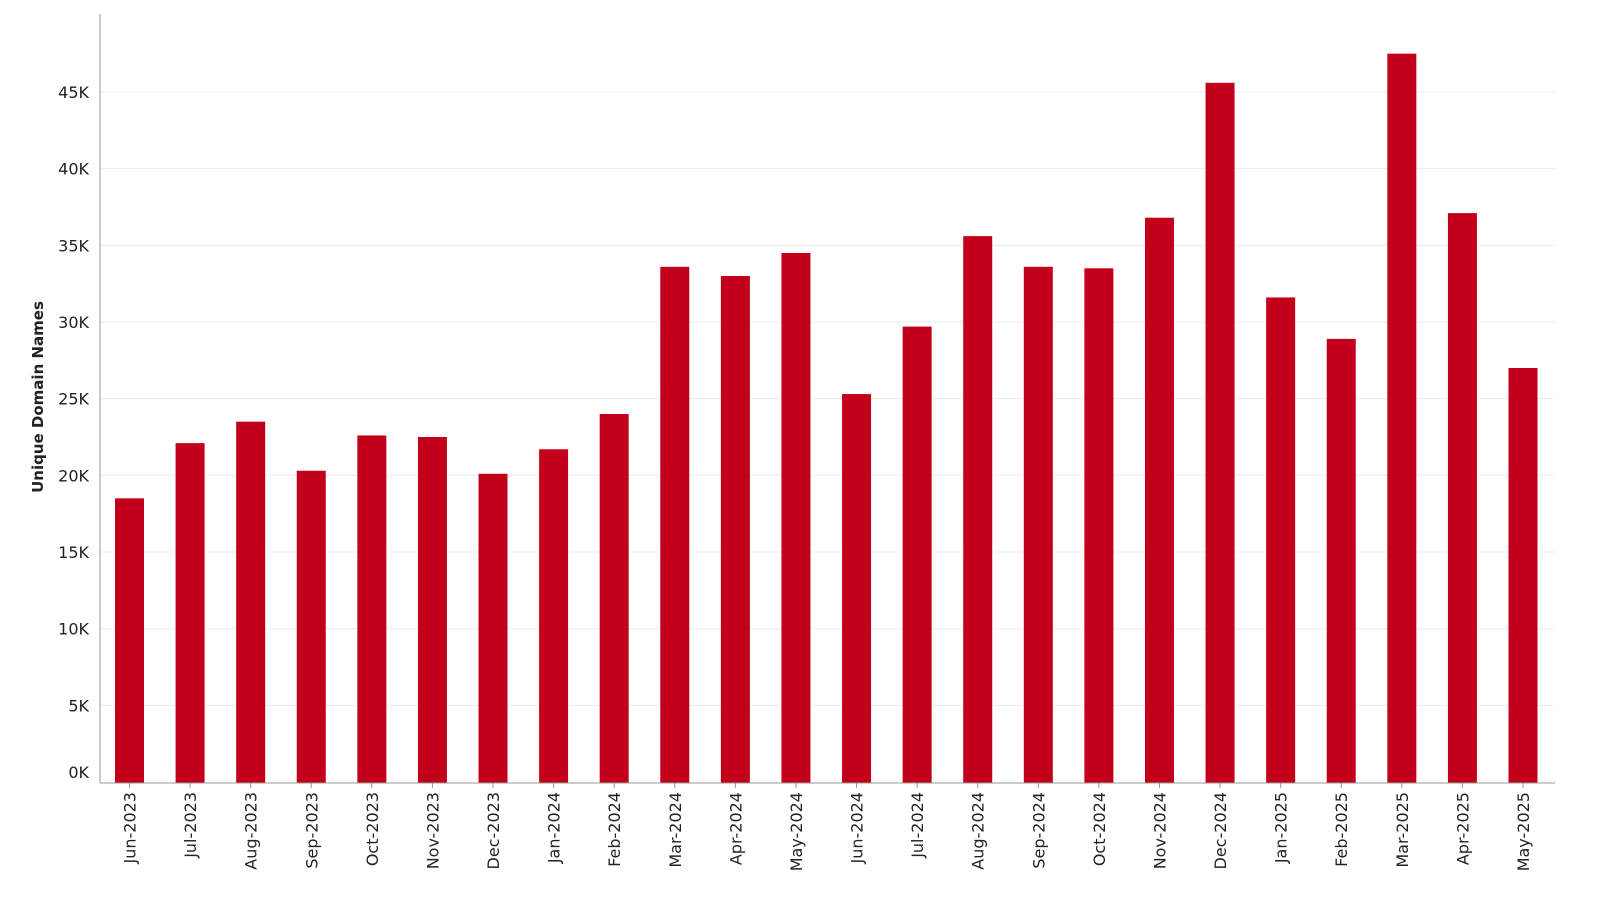  What do you see at coordinates (73, 399) in the screenshot?
I see `y-tick-label: 25K` at bounding box center [73, 399].